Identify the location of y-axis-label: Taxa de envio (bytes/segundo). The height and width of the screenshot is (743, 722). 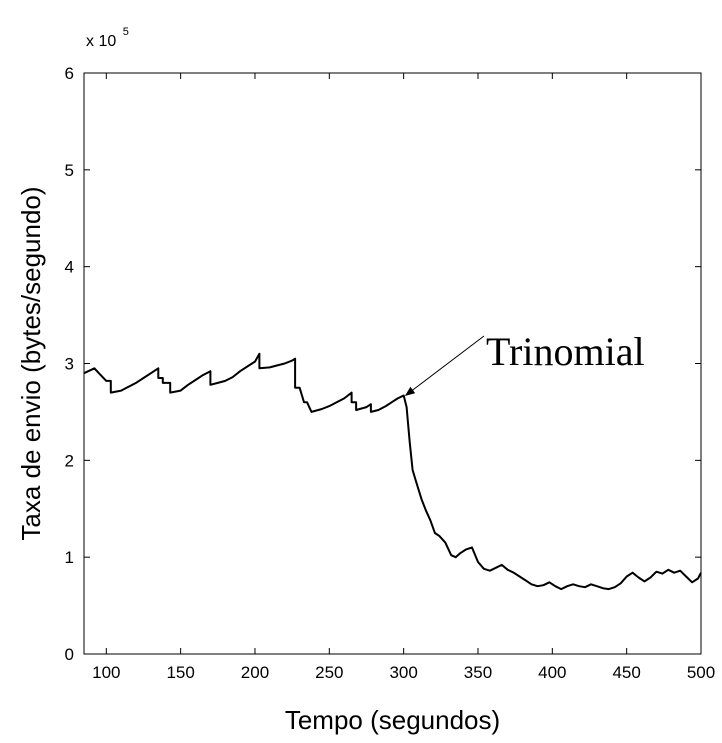
(31, 363).